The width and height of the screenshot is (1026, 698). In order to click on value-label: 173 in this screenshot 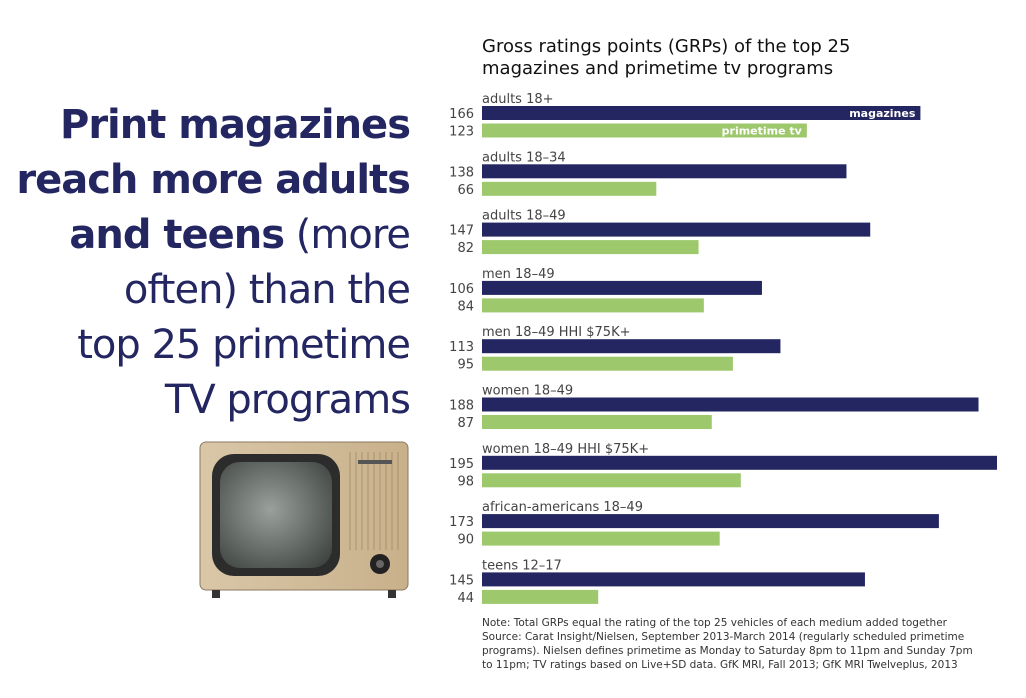, I will do `click(461, 522)`.